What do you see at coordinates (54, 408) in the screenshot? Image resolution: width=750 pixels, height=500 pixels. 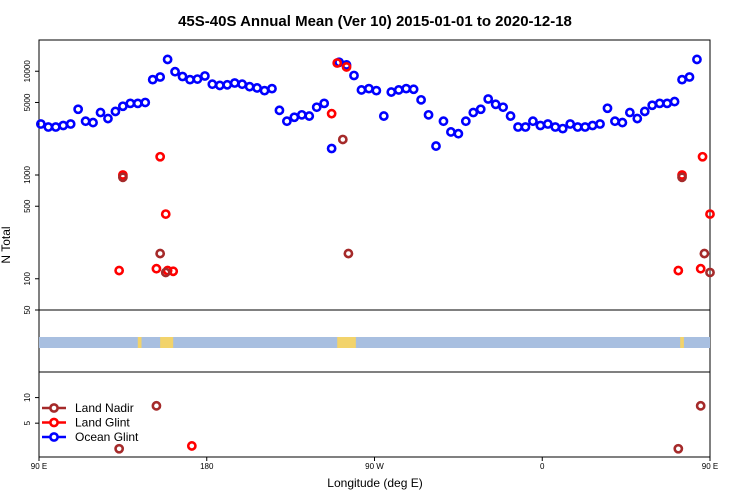 I see `legend-marker-land-nadir` at bounding box center [54, 408].